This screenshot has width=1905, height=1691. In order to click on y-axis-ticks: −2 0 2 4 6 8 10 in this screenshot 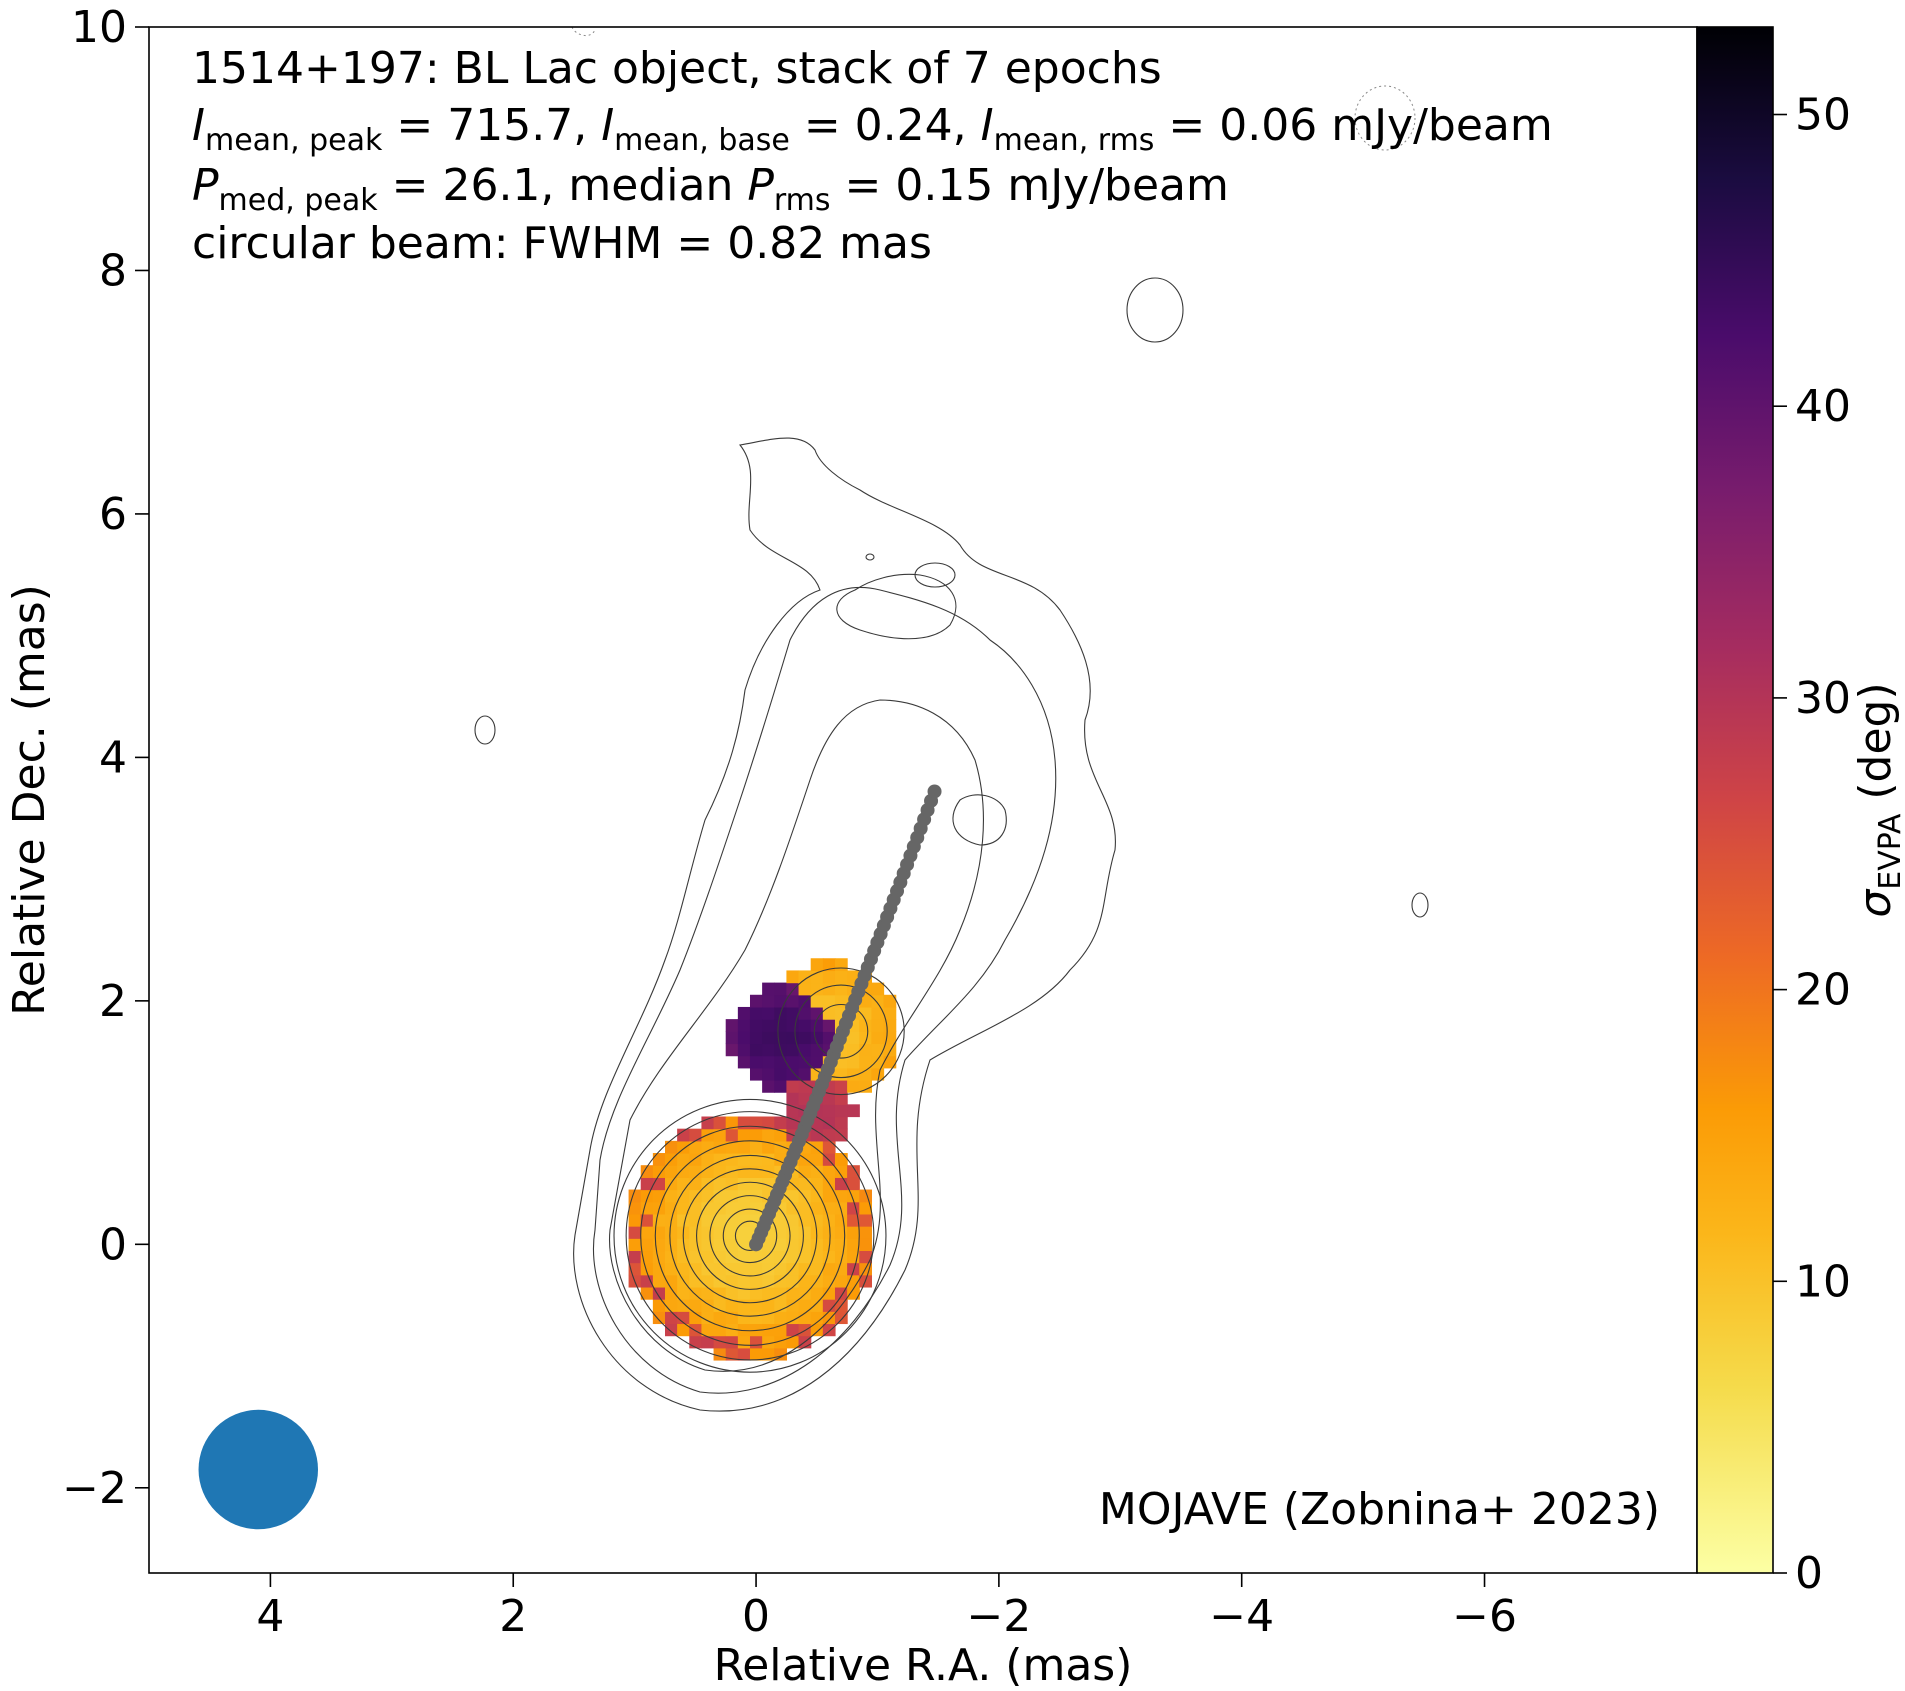, I will do `click(105, 758)`.